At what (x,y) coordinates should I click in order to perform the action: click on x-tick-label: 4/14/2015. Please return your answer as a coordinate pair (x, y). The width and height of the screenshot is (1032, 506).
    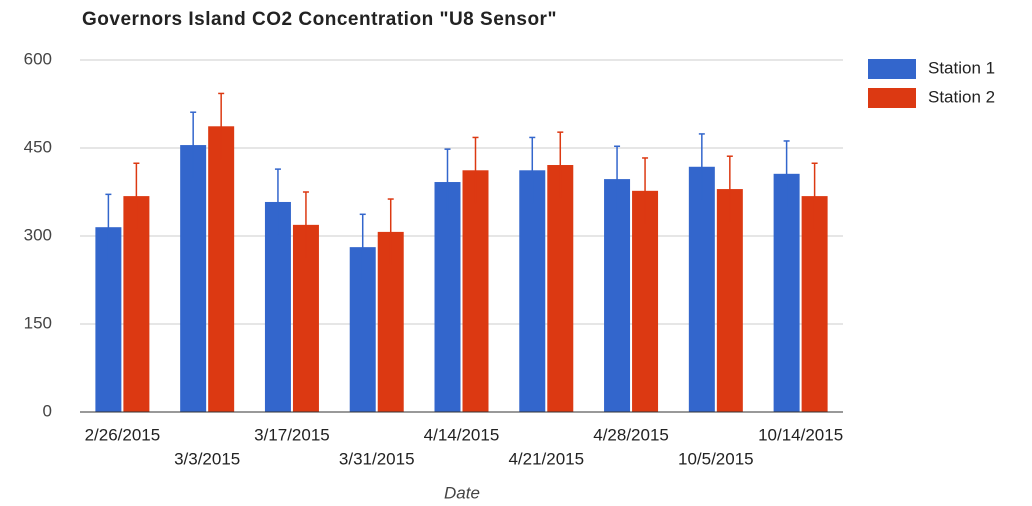
    Looking at the image, I should click on (462, 434).